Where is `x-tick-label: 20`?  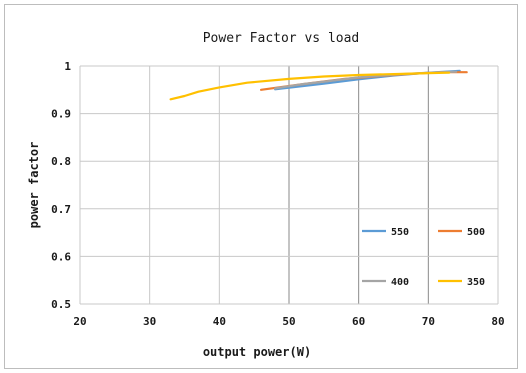
x-tick-label: 20 is located at coordinates (79, 321).